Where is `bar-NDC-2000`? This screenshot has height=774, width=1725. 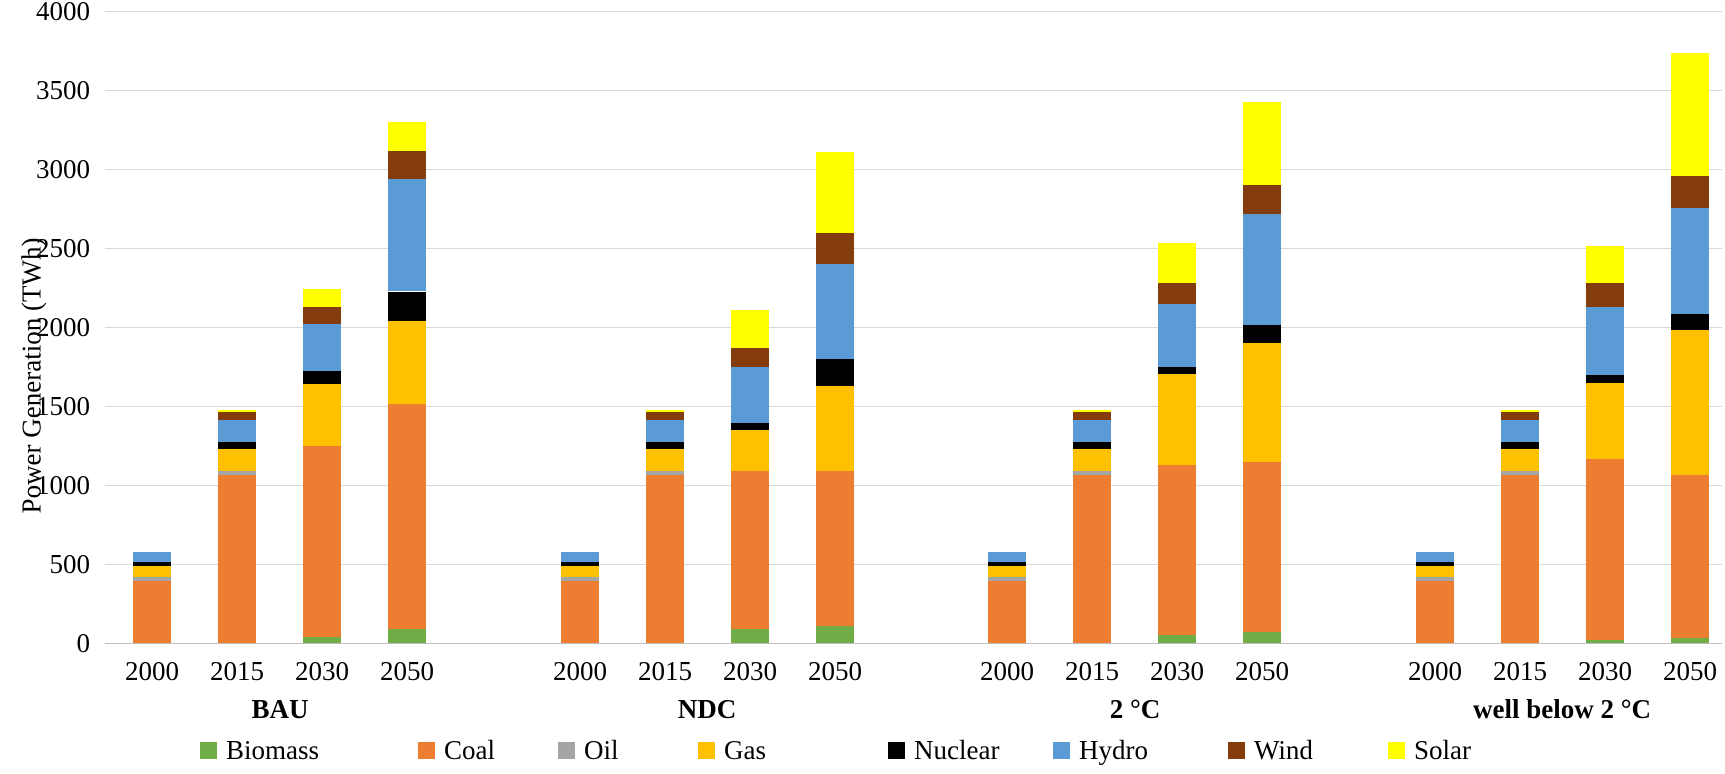
bar-NDC-2000 is located at coordinates (580, 597).